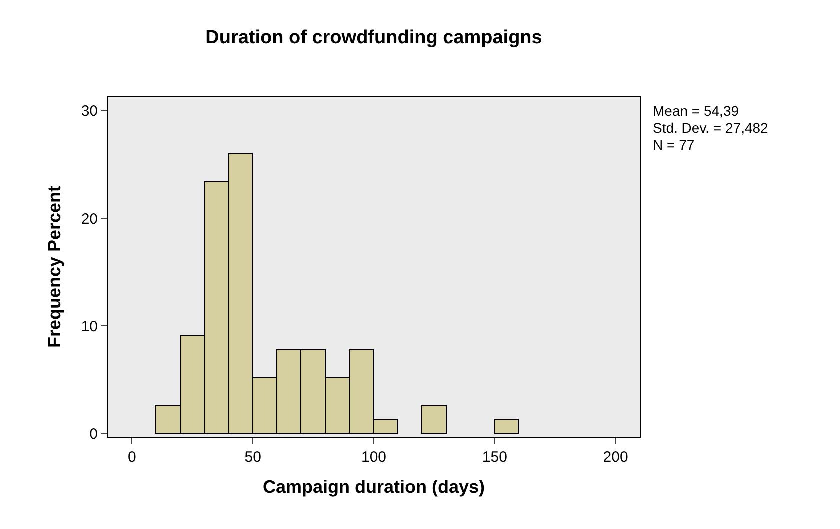 The width and height of the screenshot is (840, 529). I want to click on x-tick-label: 100, so click(374, 457).